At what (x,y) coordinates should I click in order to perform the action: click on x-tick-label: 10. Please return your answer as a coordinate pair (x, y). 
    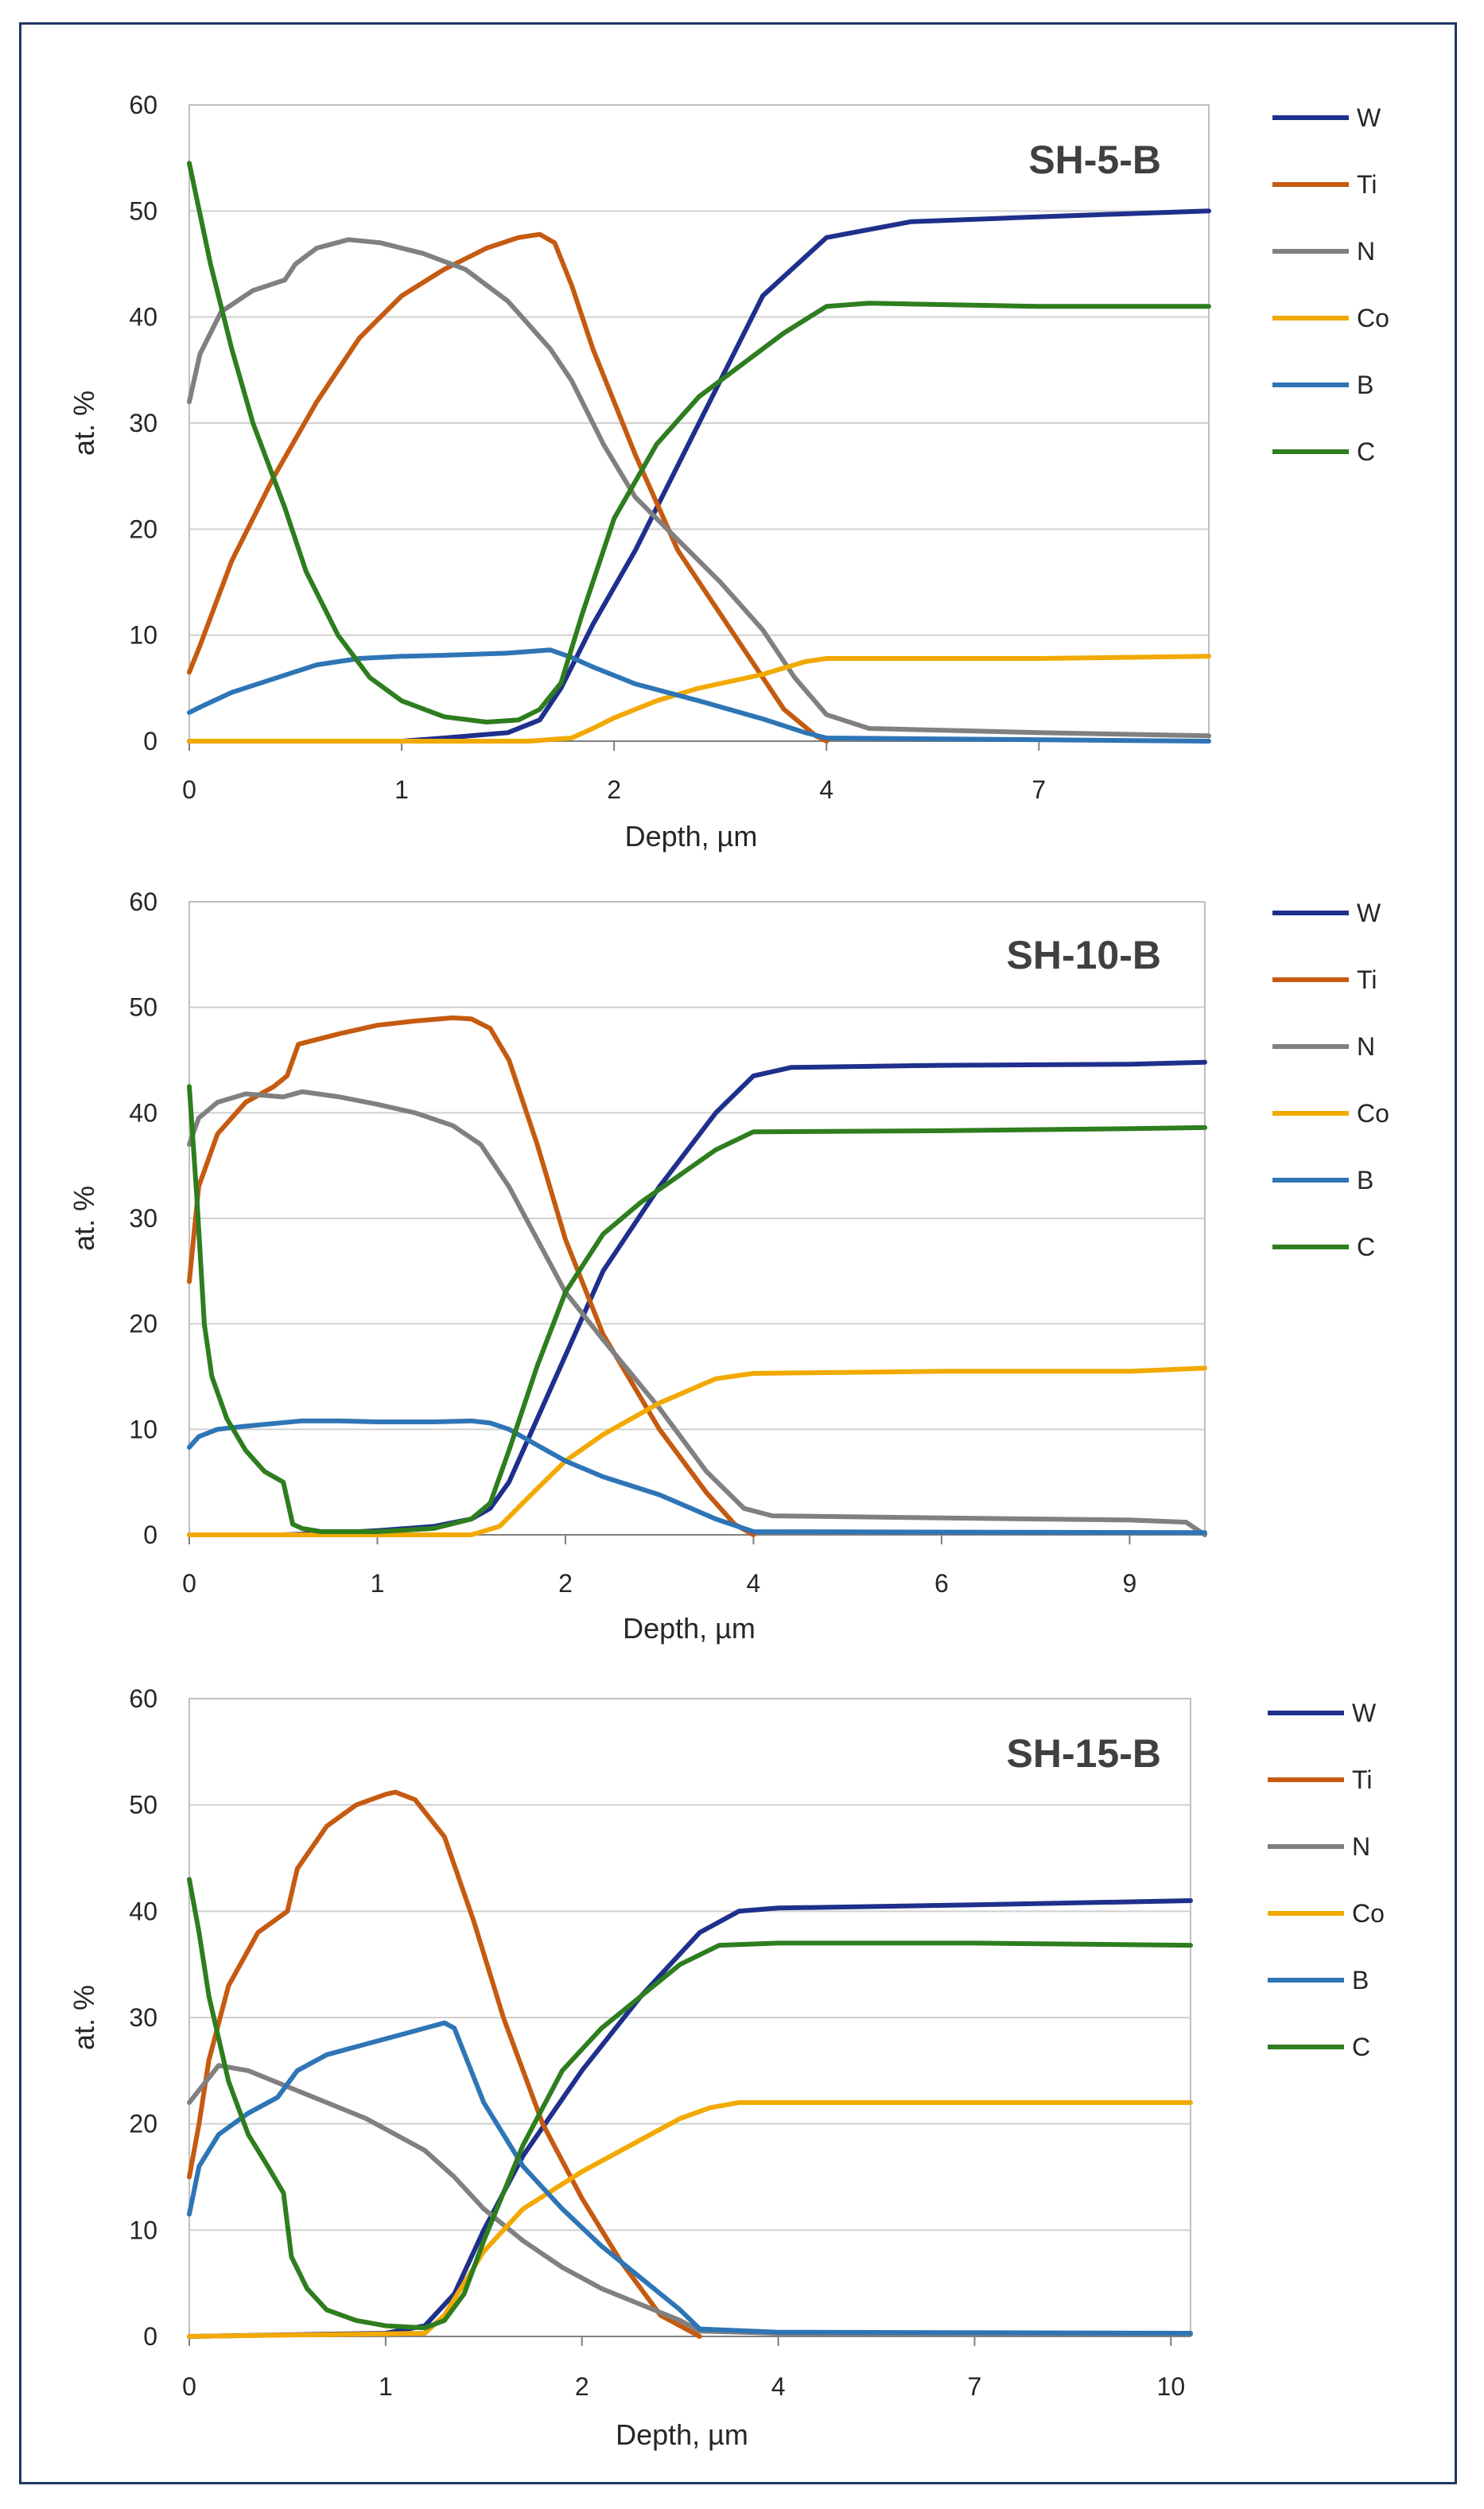
    Looking at the image, I should click on (1171, 2386).